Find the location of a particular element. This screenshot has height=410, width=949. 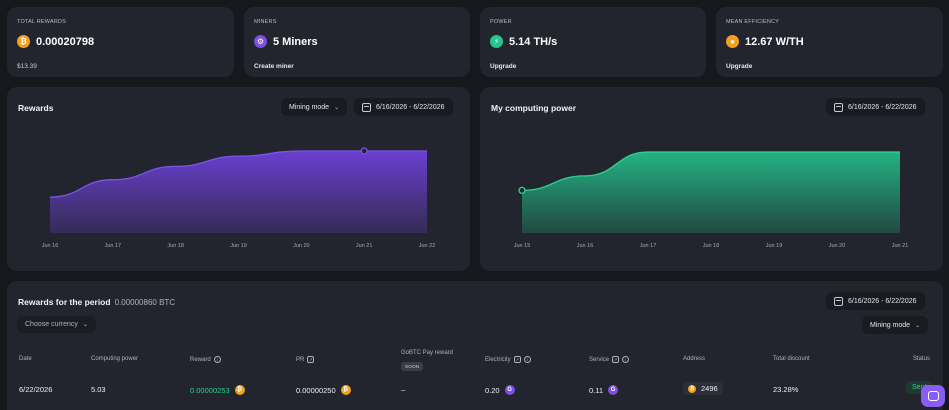

cell-date: 6/22/2026 is located at coordinates (36, 389).